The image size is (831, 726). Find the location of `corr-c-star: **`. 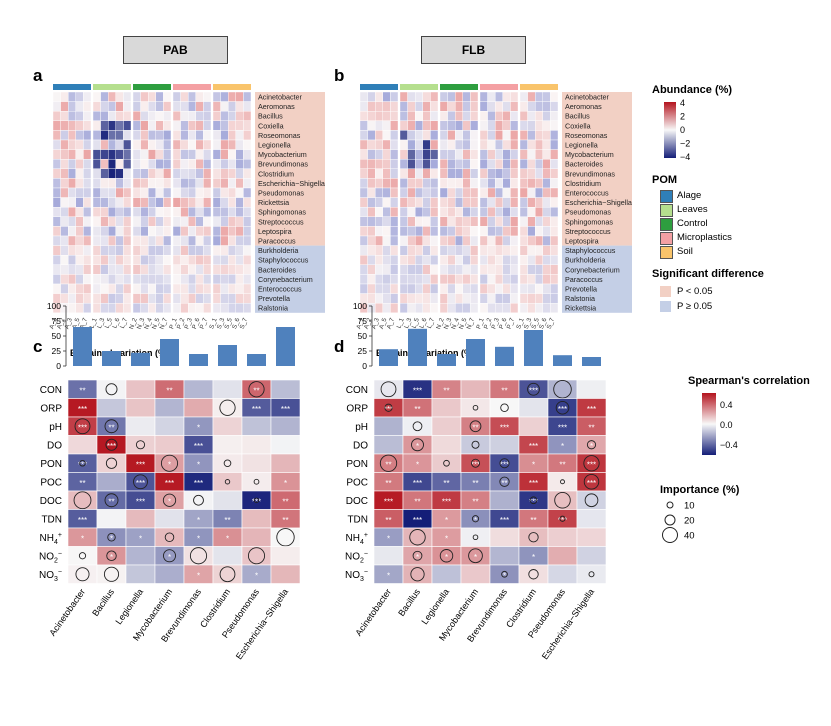

corr-c-star: ** is located at coordinates (82, 390).